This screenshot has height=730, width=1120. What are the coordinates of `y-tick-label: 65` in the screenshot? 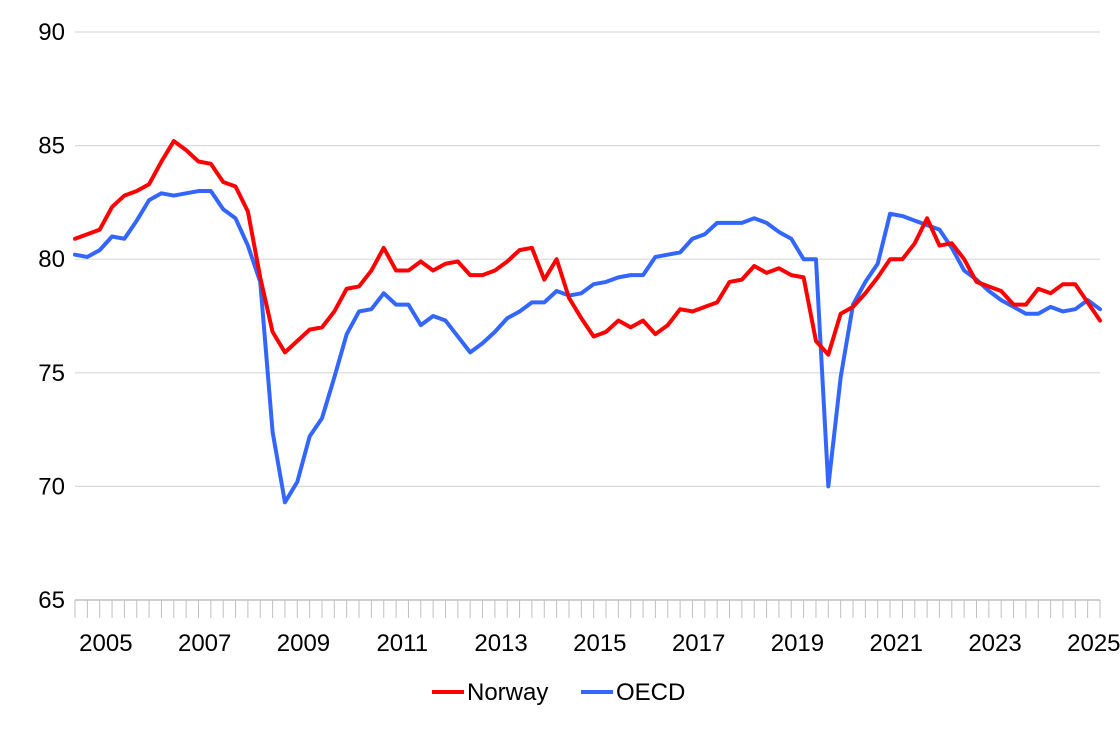 It's located at (51, 600).